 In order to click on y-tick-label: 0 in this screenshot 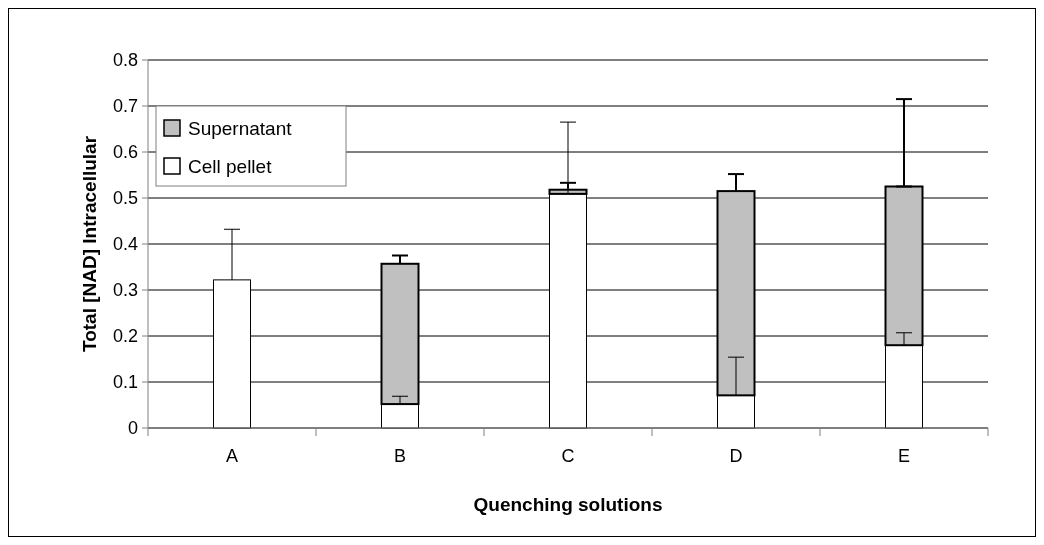, I will do `click(132, 428)`.